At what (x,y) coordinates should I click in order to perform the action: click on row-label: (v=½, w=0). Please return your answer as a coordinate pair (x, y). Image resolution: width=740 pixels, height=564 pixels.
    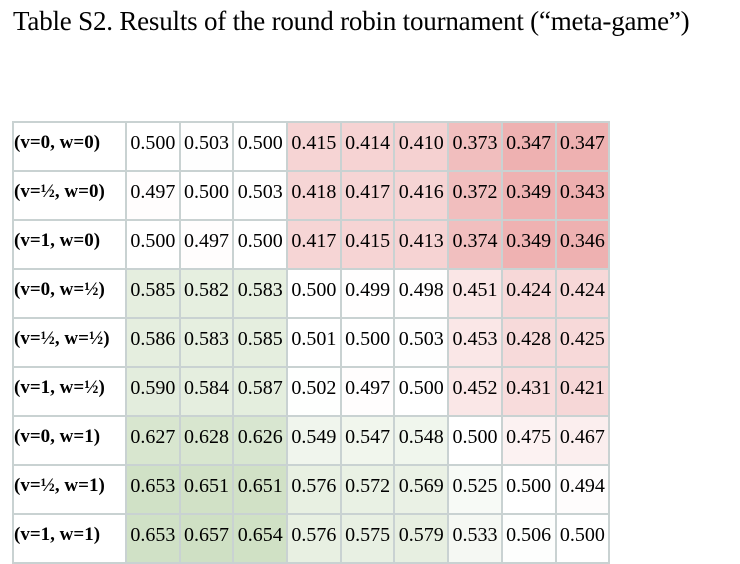
    Looking at the image, I should click on (69, 195).